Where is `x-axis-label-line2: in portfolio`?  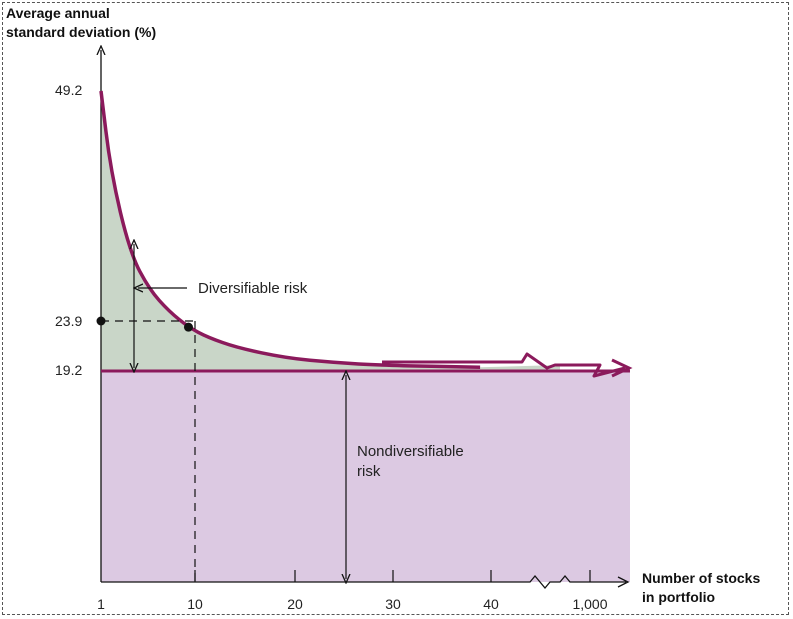 x-axis-label-line2: in portfolio is located at coordinates (678, 597).